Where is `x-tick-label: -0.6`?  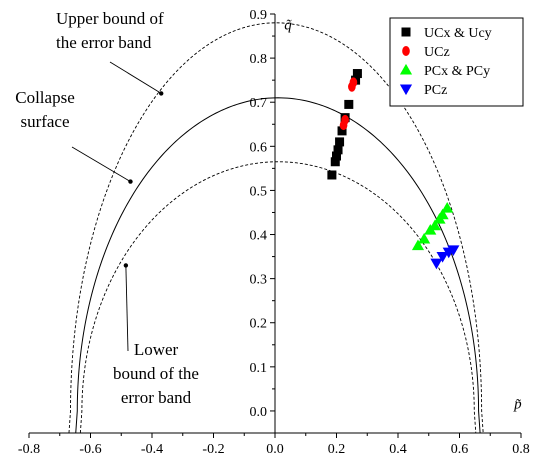
x-tick-label: -0.6 is located at coordinates (90, 449).